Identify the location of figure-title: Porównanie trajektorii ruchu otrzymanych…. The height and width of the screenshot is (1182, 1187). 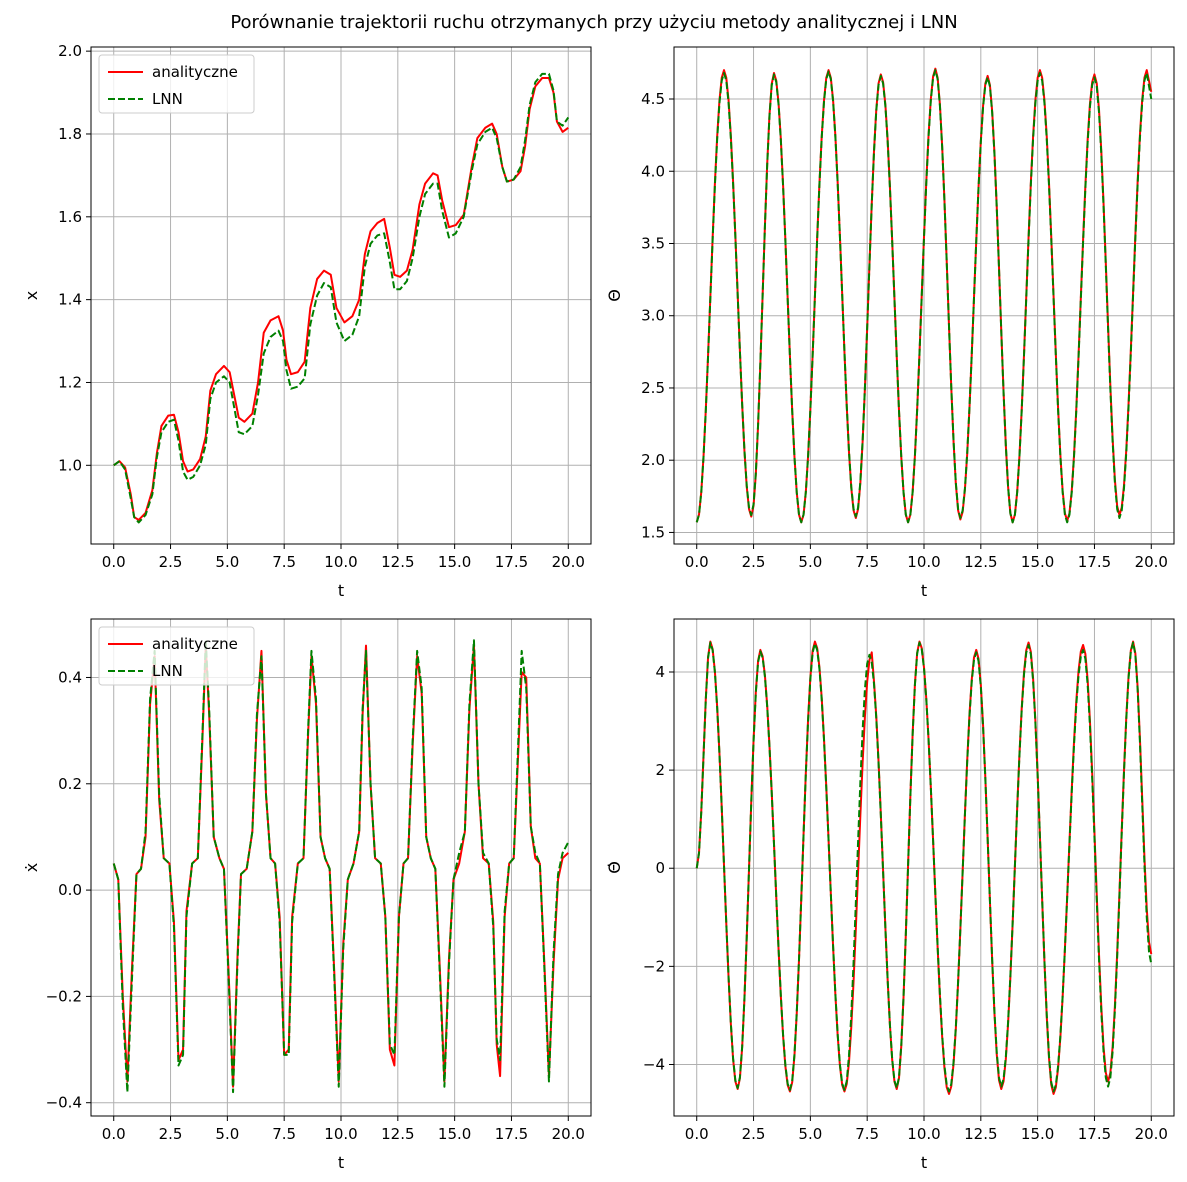
(593, 22).